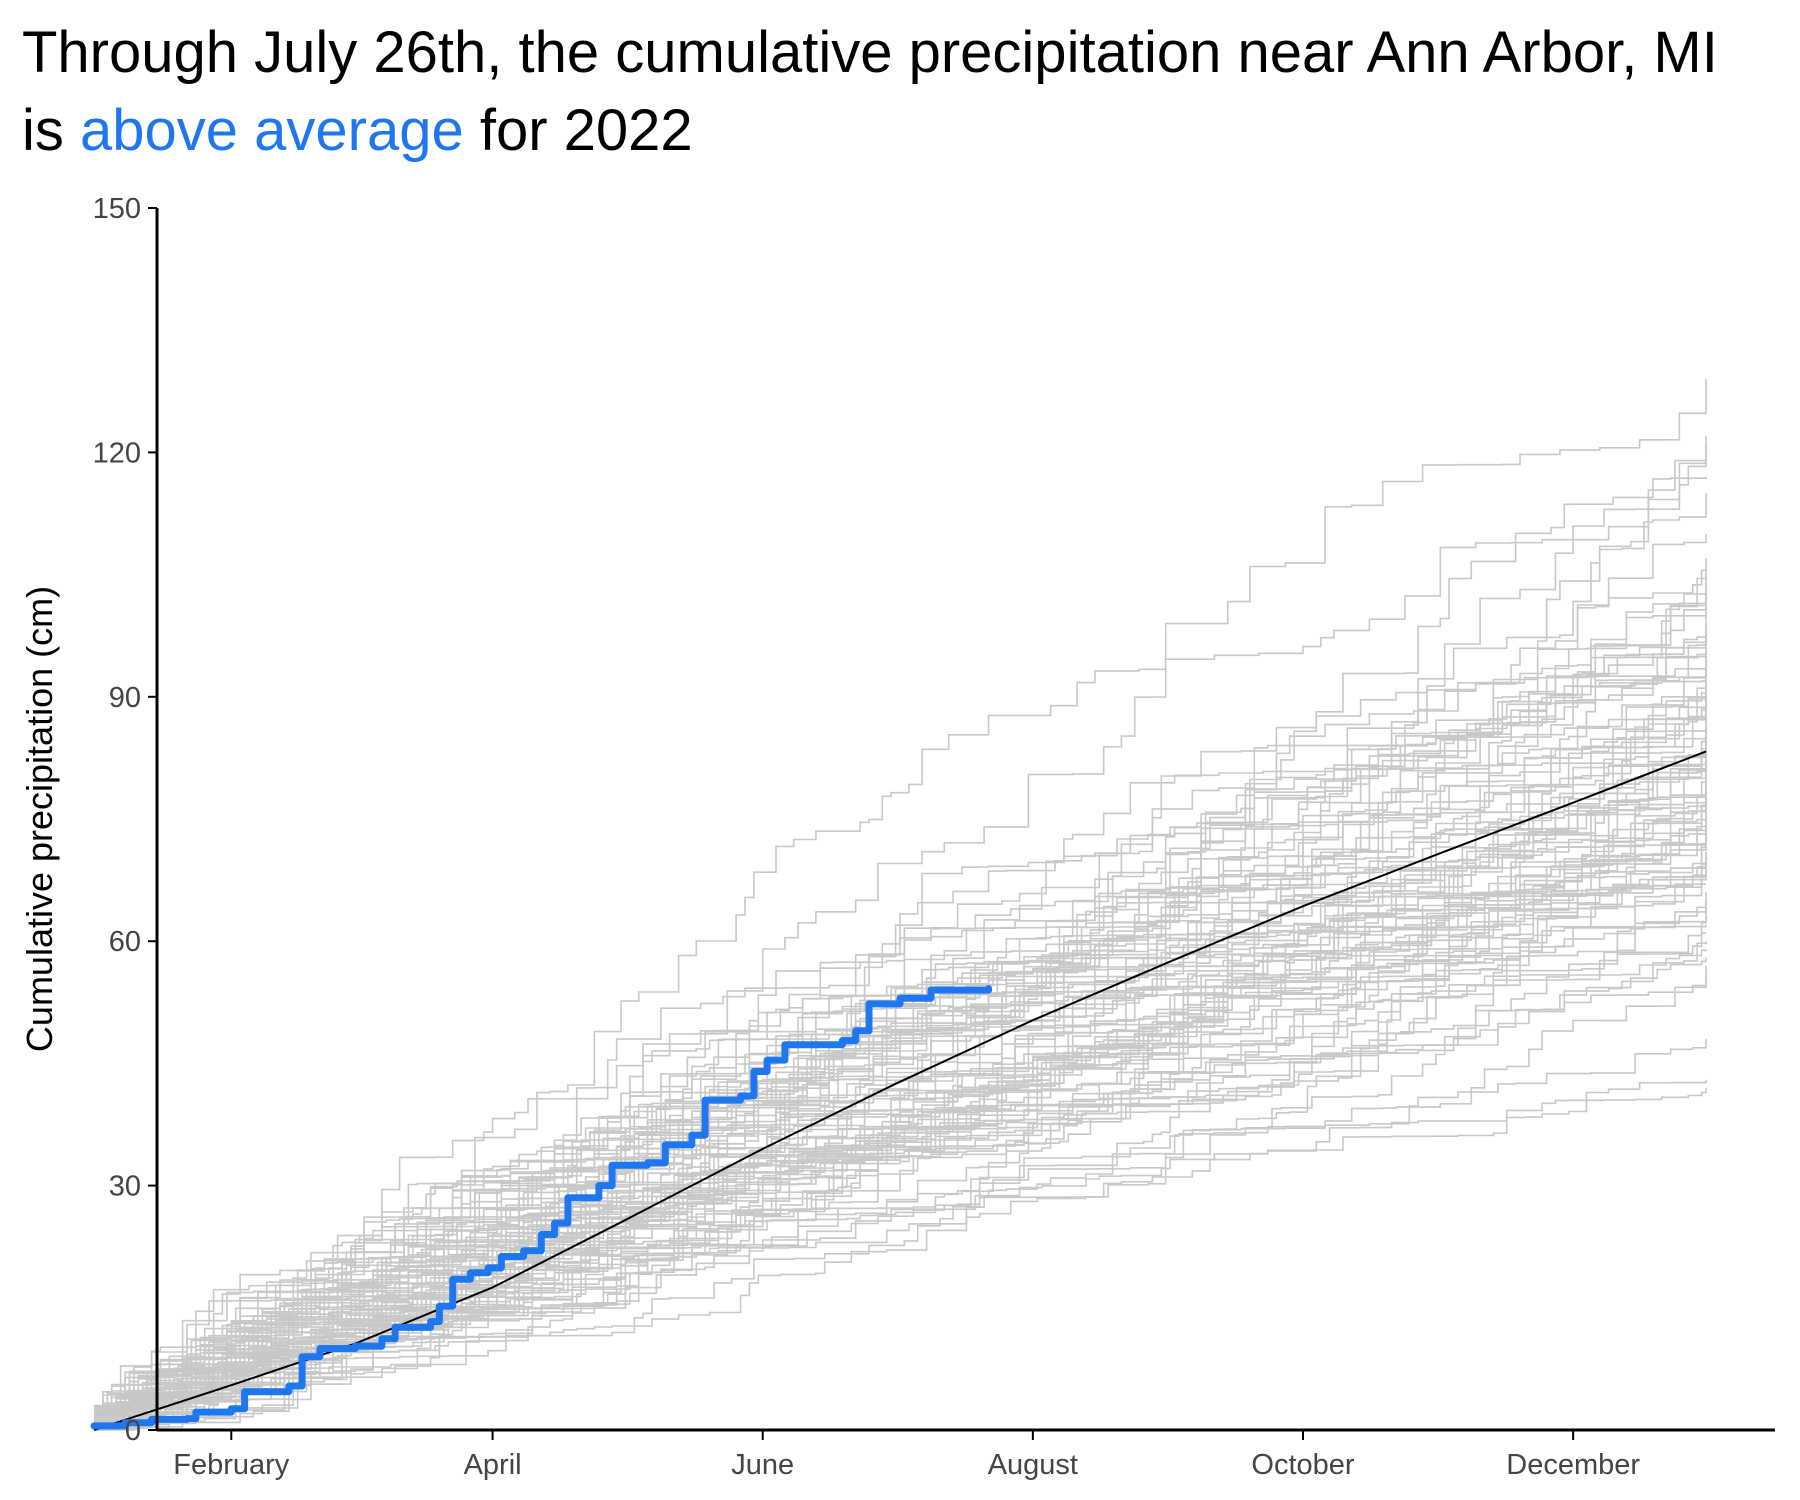 The image size is (1800, 1500). Describe the element at coordinates (125, 1187) in the screenshot. I see `y-tick-label: 30` at that location.